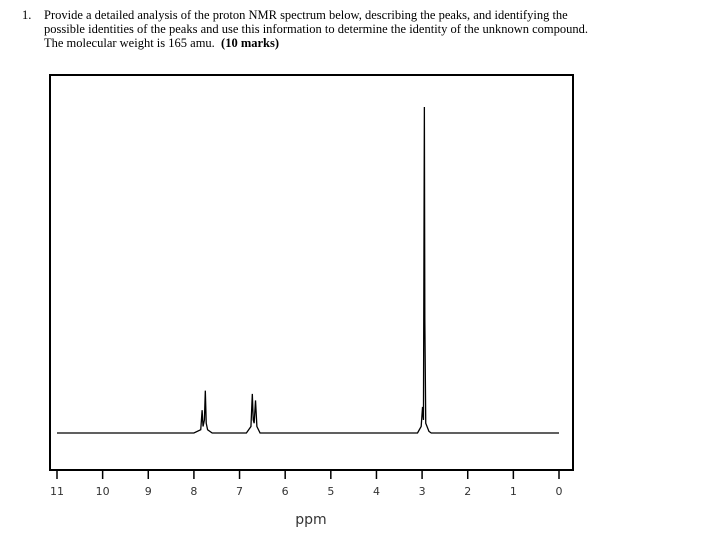 This screenshot has width=705, height=559. What do you see at coordinates (285, 491) in the screenshot?
I see `x-tick-label: 6` at bounding box center [285, 491].